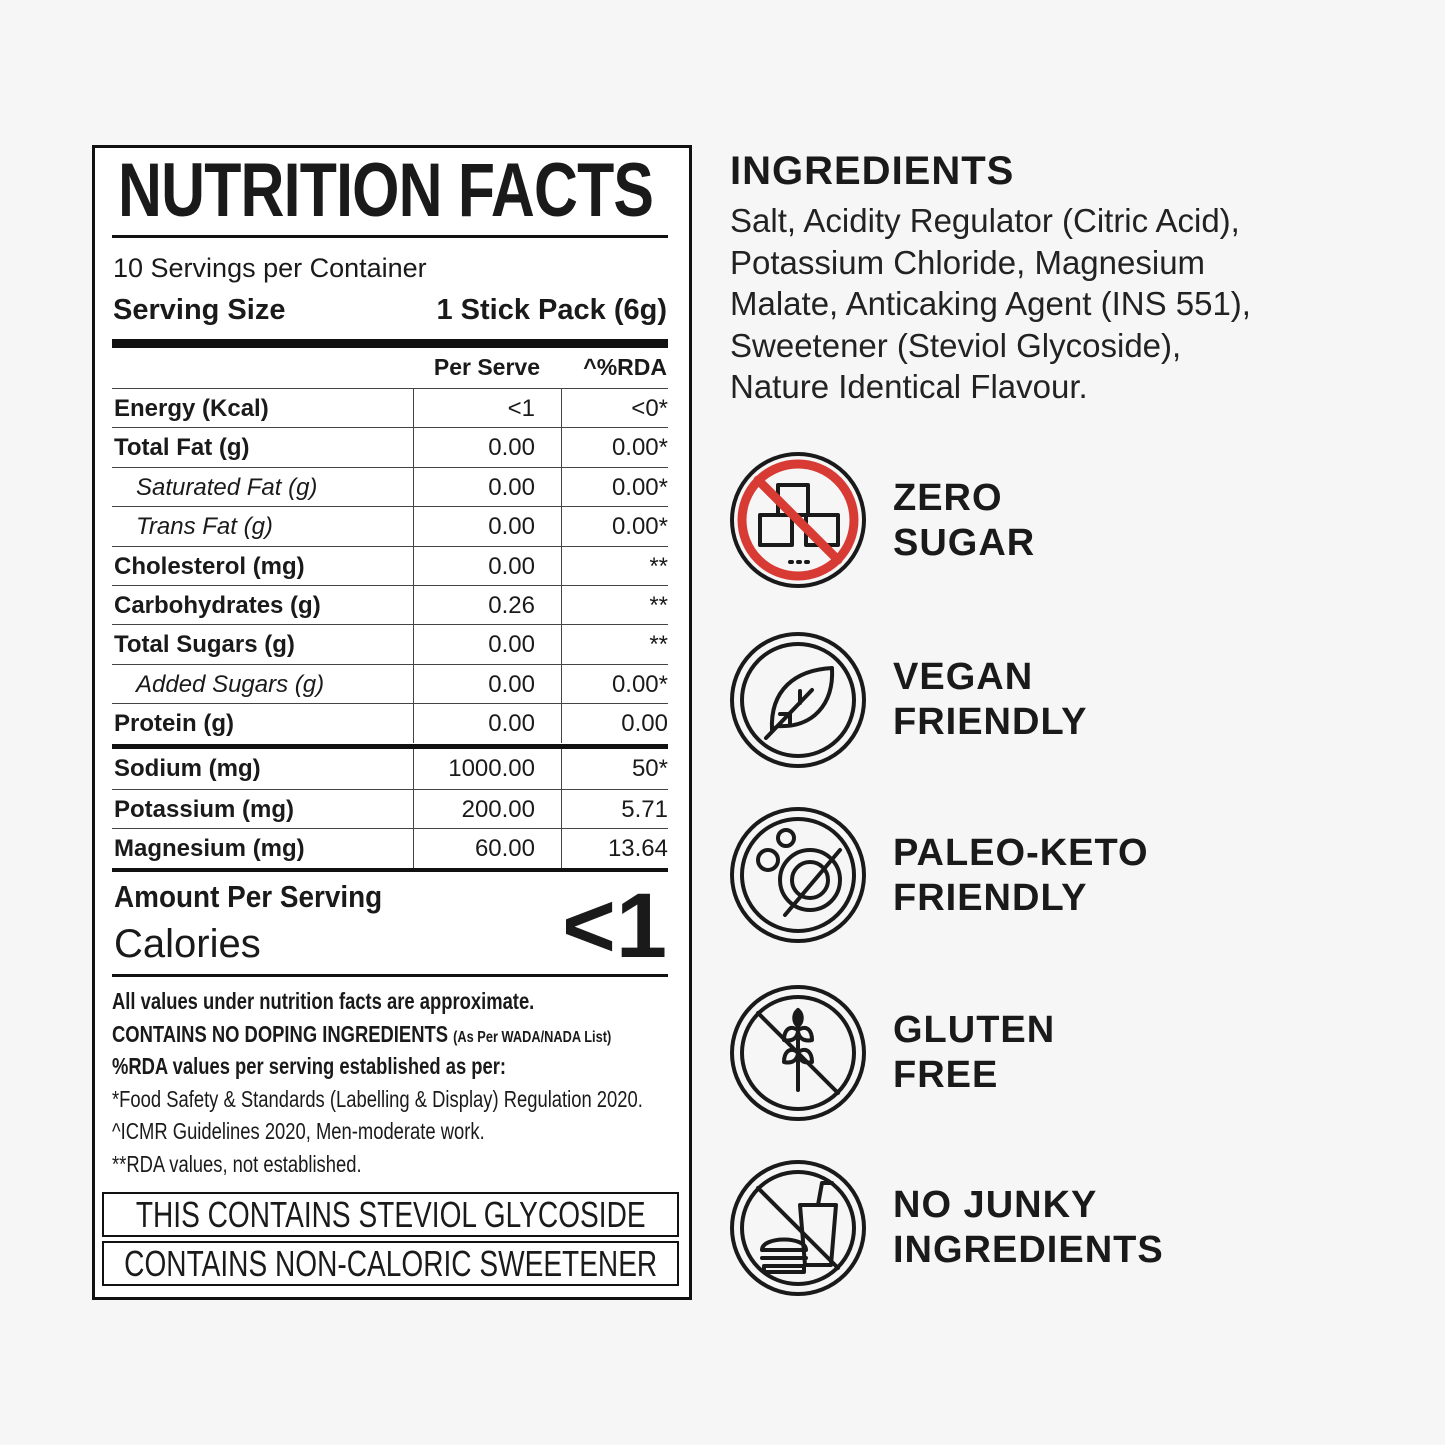 This screenshot has width=1445, height=1445. I want to click on rda: 0.00, so click(614, 723).